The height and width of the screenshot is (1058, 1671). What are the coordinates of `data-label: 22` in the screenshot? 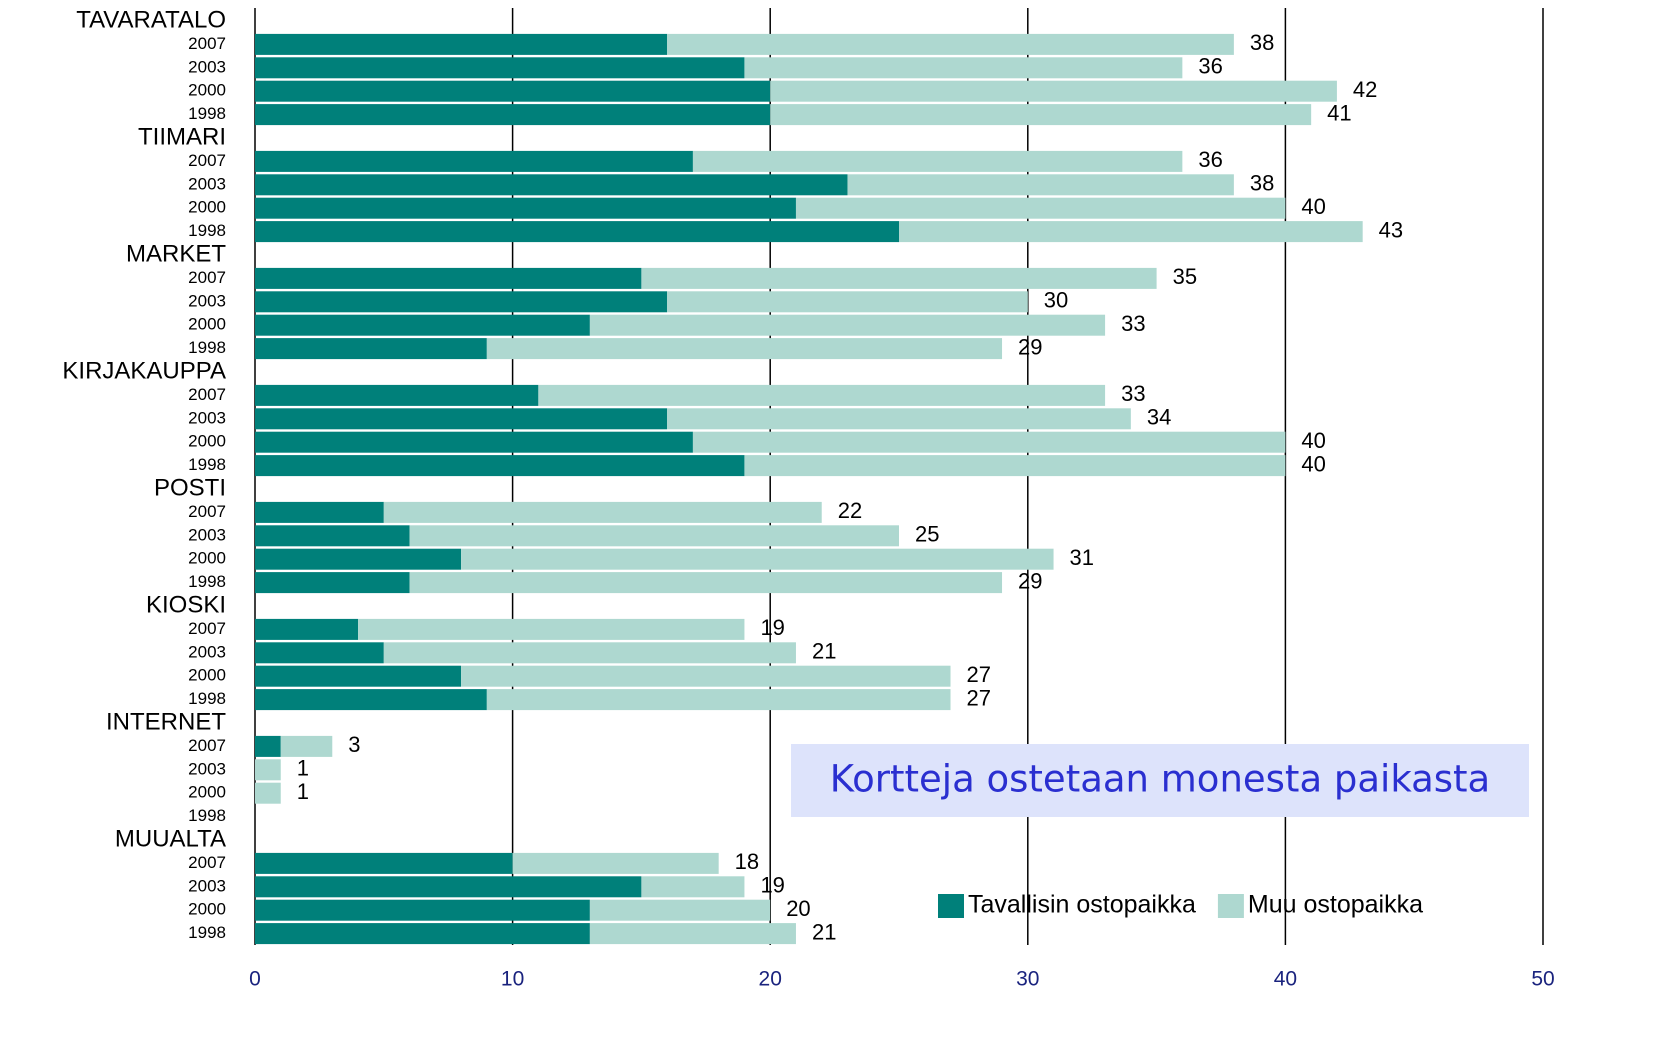 It's located at (850, 510).